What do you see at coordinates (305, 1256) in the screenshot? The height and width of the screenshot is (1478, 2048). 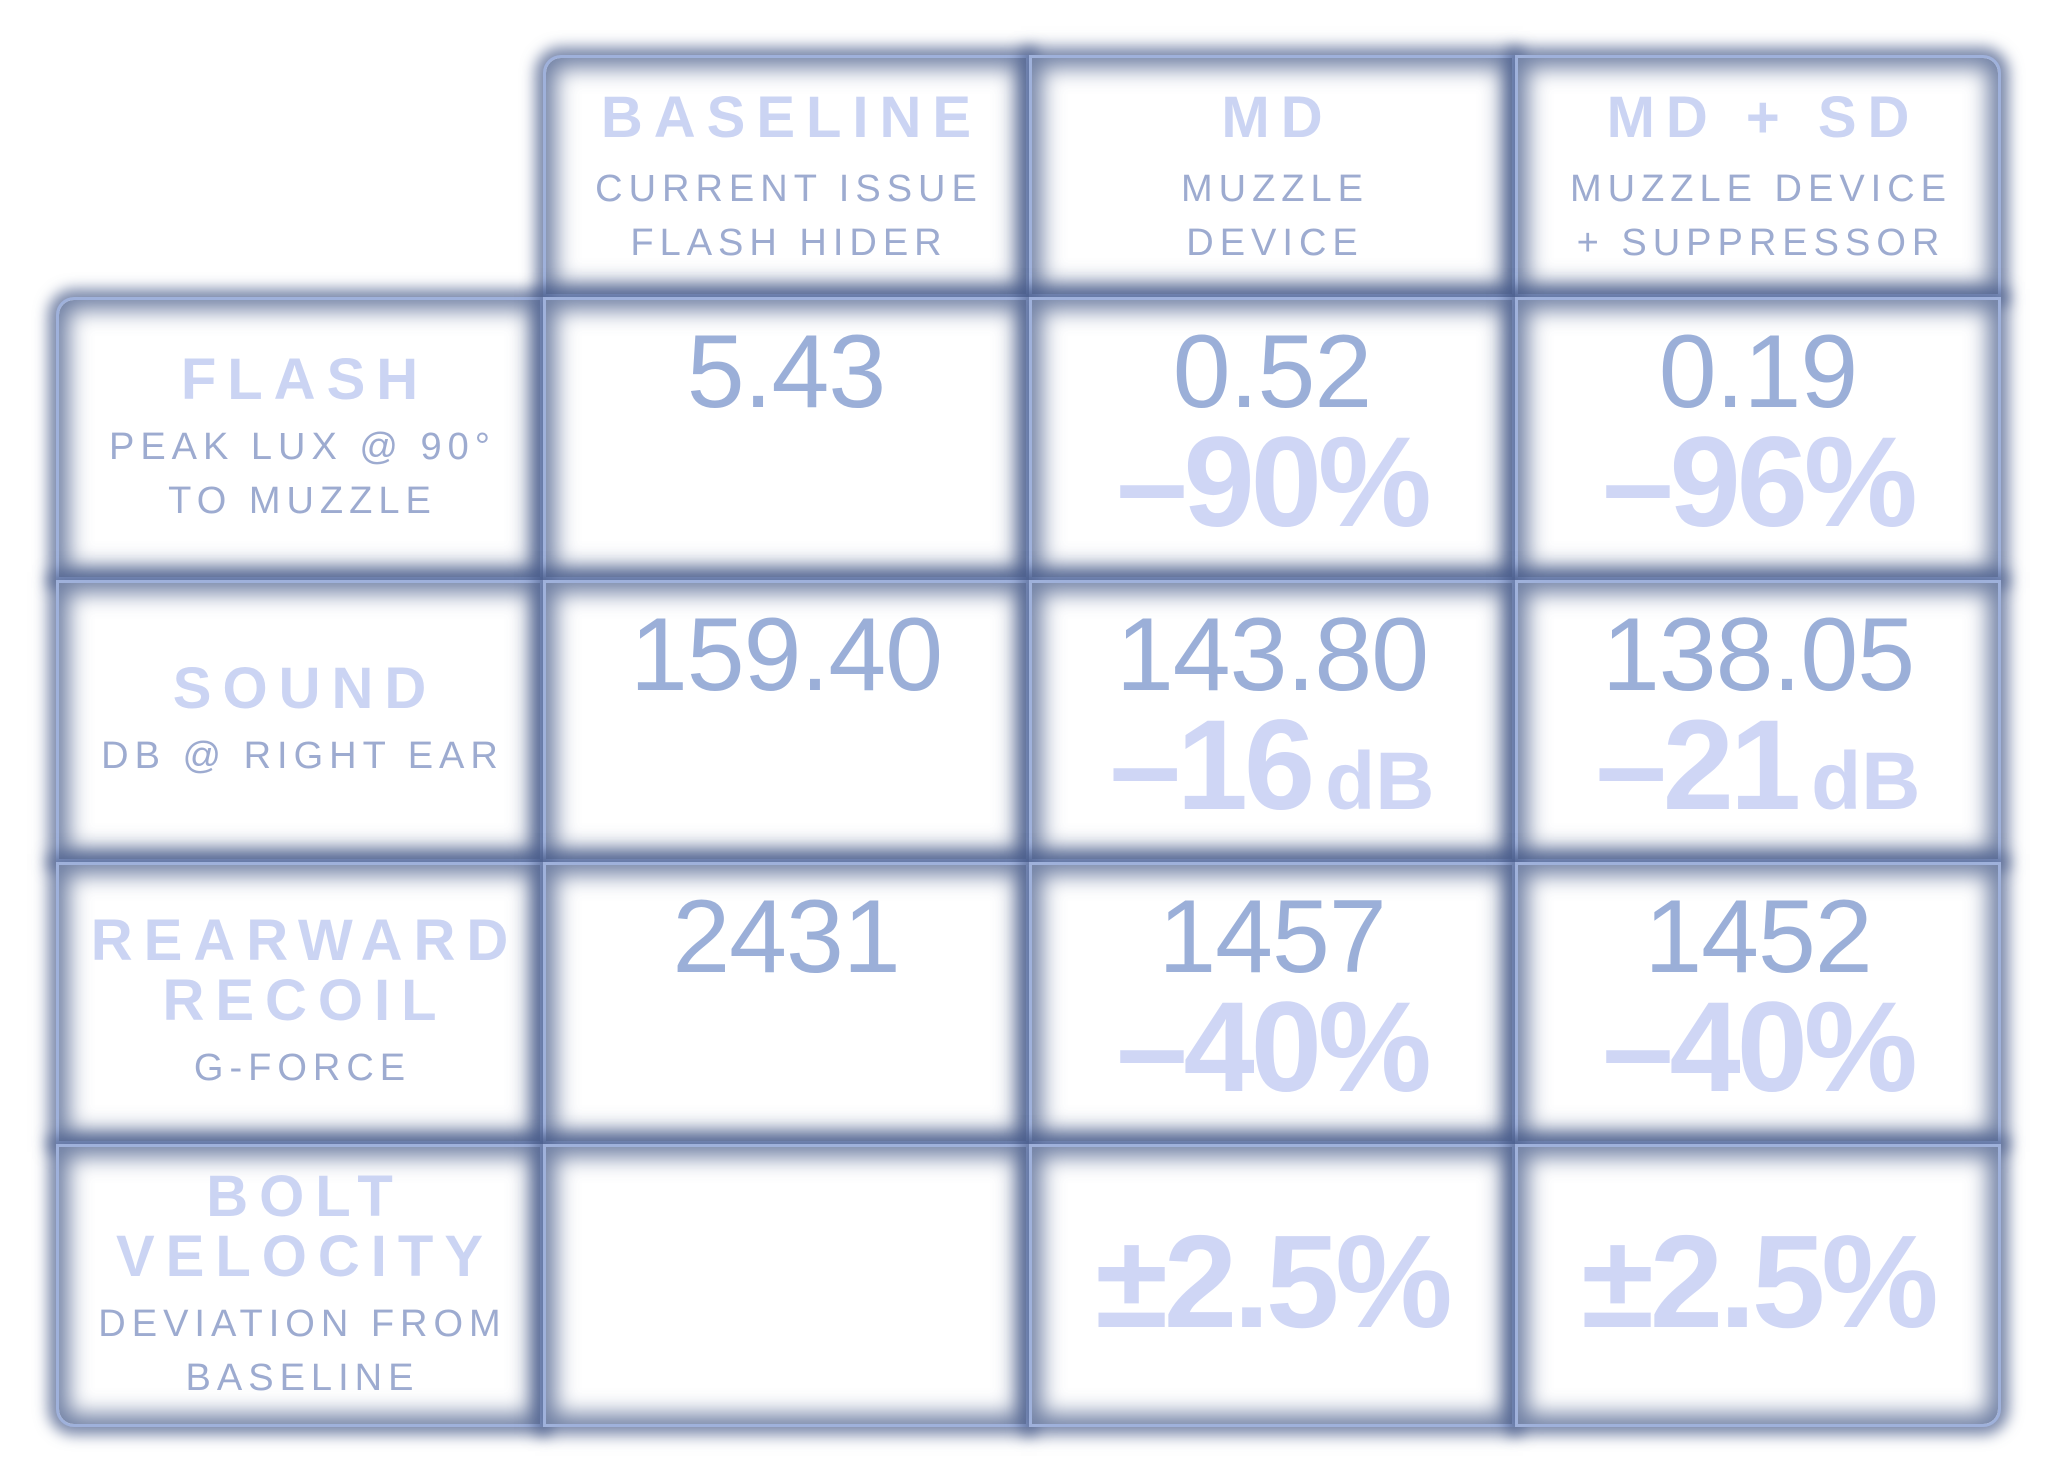 I see `row-title-line: VELOCITY` at bounding box center [305, 1256].